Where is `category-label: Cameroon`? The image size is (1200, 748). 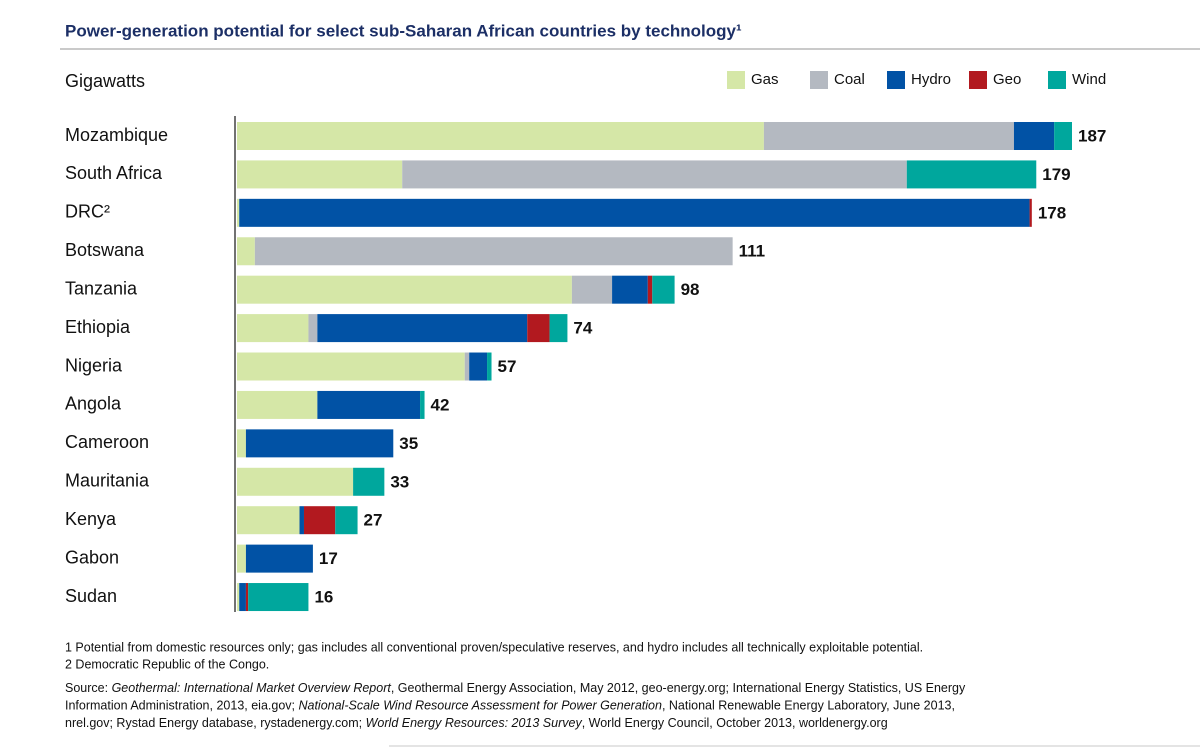
category-label: Cameroon is located at coordinates (107, 442).